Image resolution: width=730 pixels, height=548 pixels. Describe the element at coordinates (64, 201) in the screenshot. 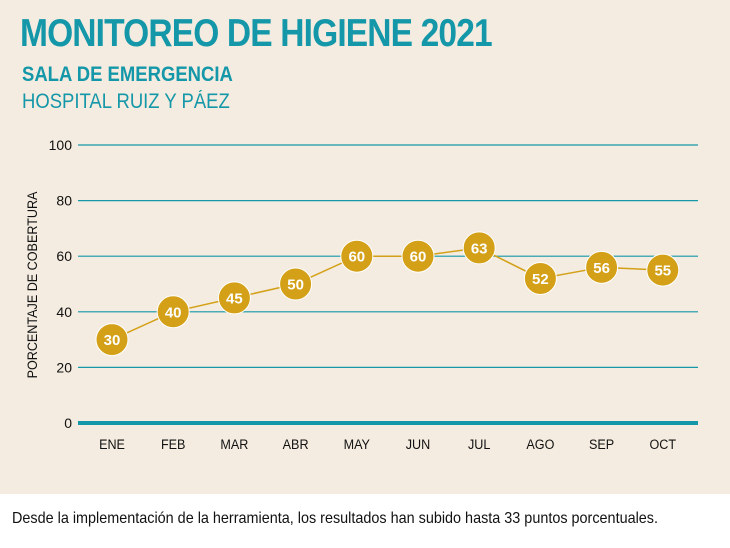

I see `y-tick-label: 80` at that location.